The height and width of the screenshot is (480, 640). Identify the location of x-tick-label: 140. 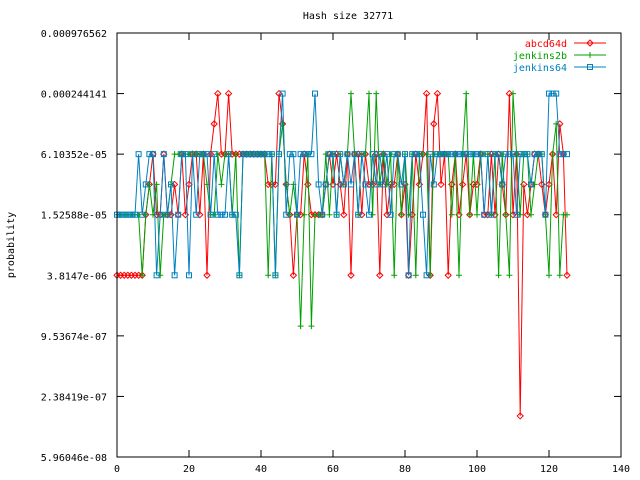
(621, 469).